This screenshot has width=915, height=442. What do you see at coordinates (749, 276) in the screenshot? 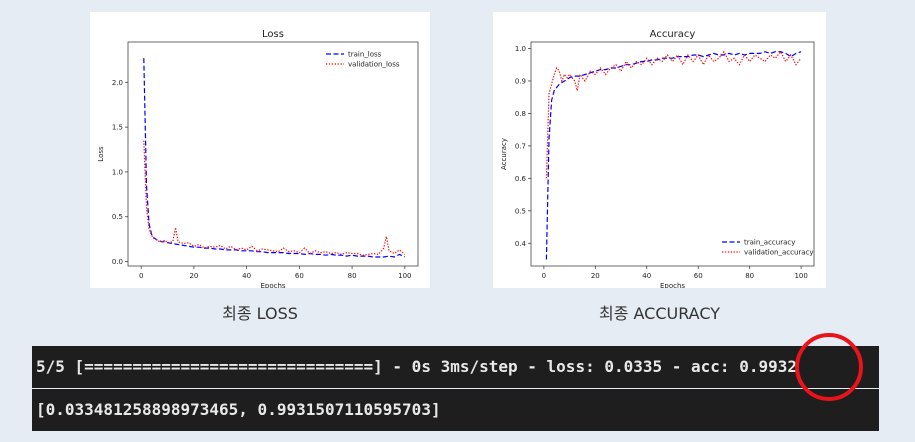
I see `accuracy-xtick-label: 80` at bounding box center [749, 276].